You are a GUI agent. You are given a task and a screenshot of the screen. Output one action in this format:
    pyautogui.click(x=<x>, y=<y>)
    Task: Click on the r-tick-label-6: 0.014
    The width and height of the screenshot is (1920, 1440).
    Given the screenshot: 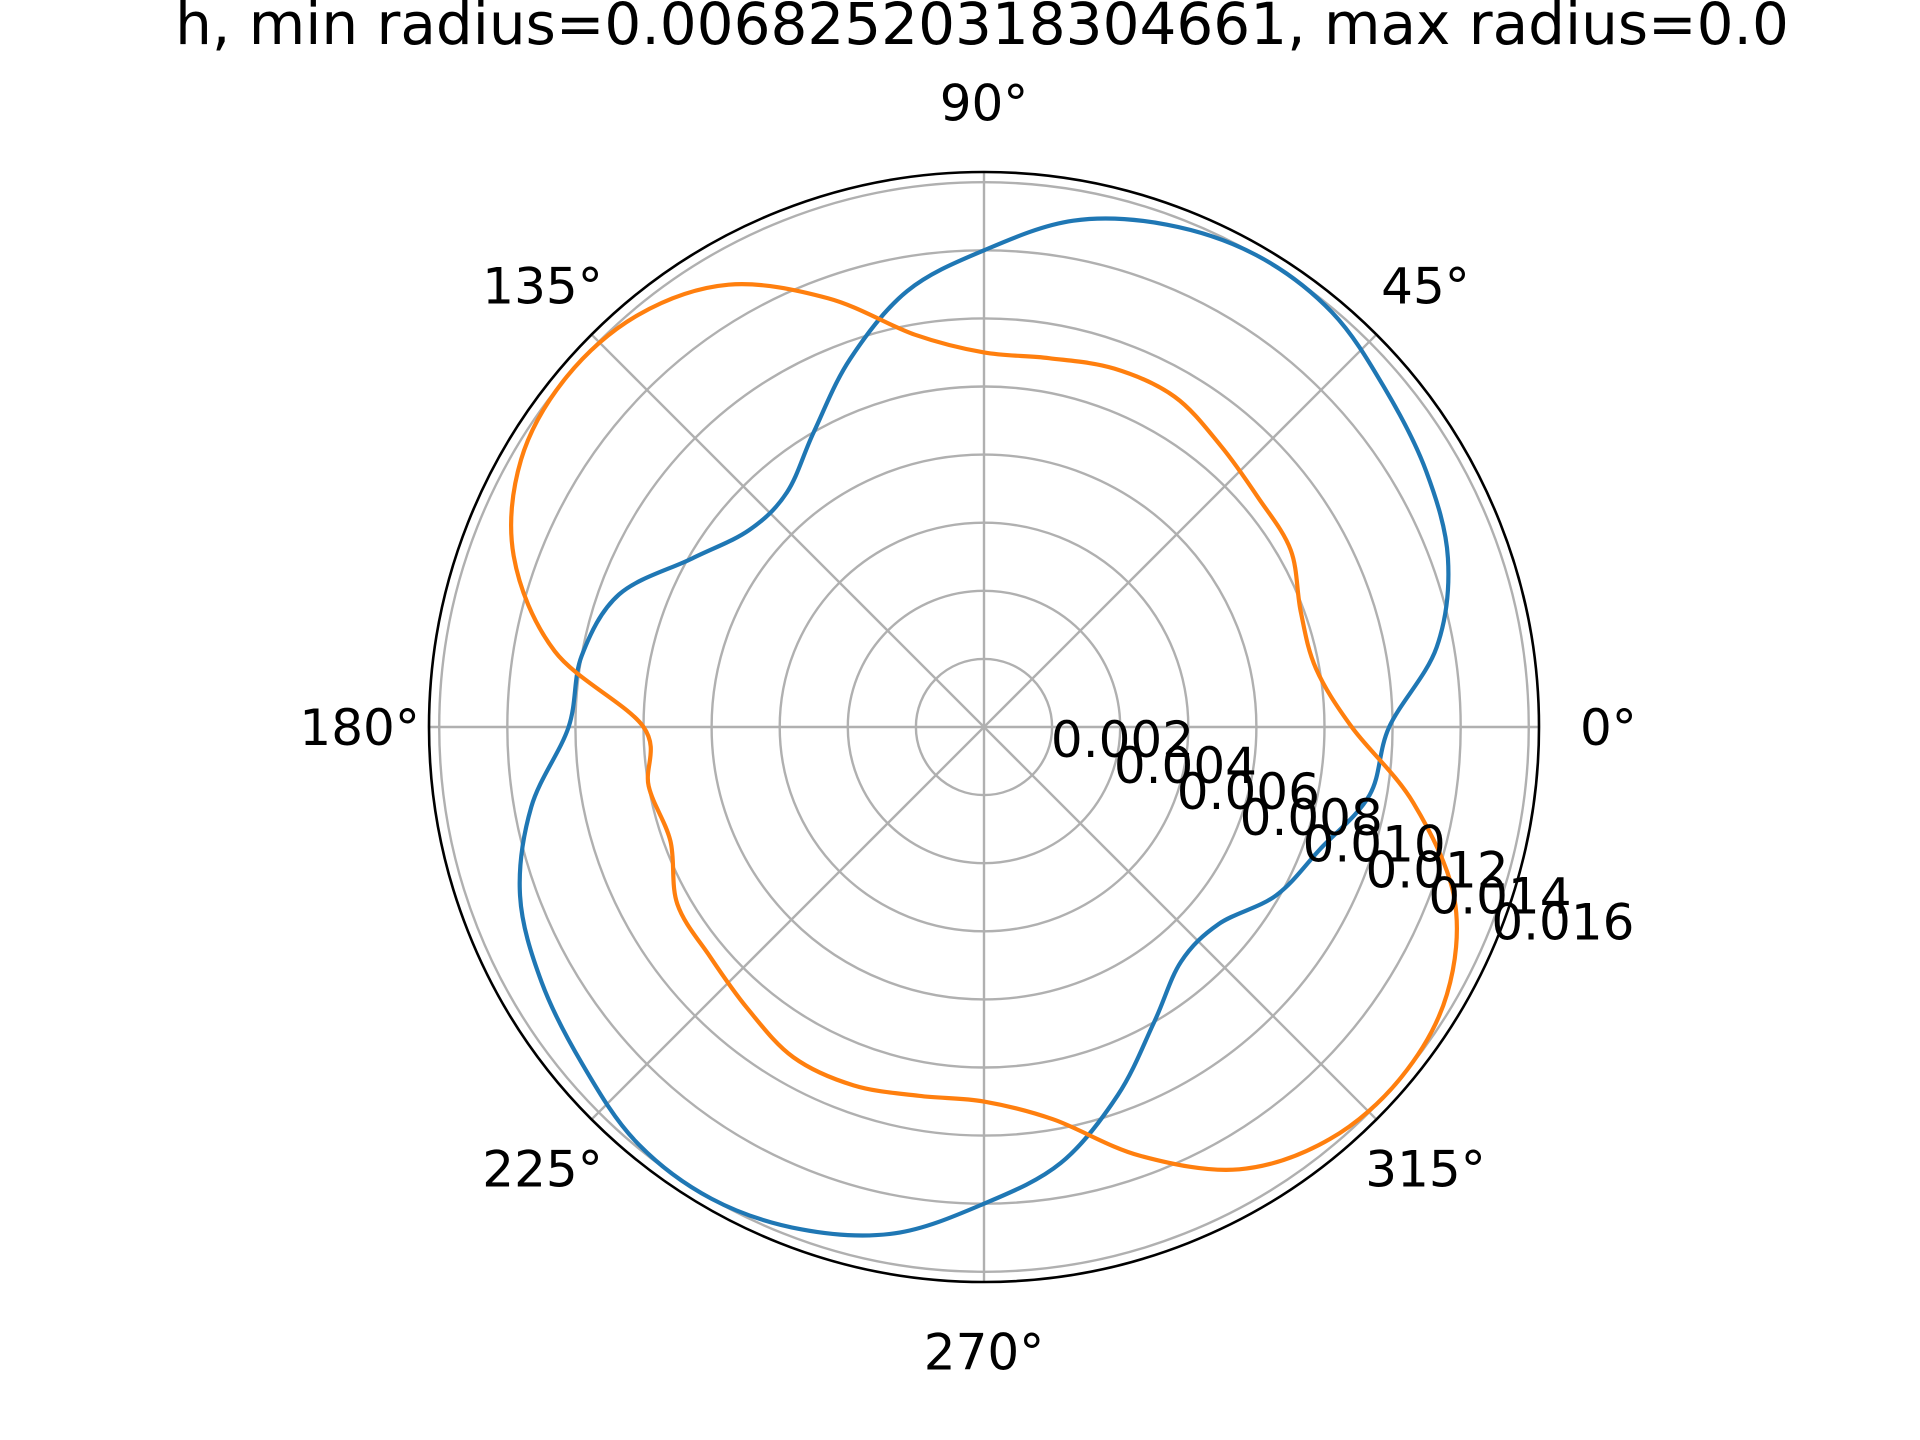 What is the action you would take?
    pyautogui.click(x=1499, y=896)
    